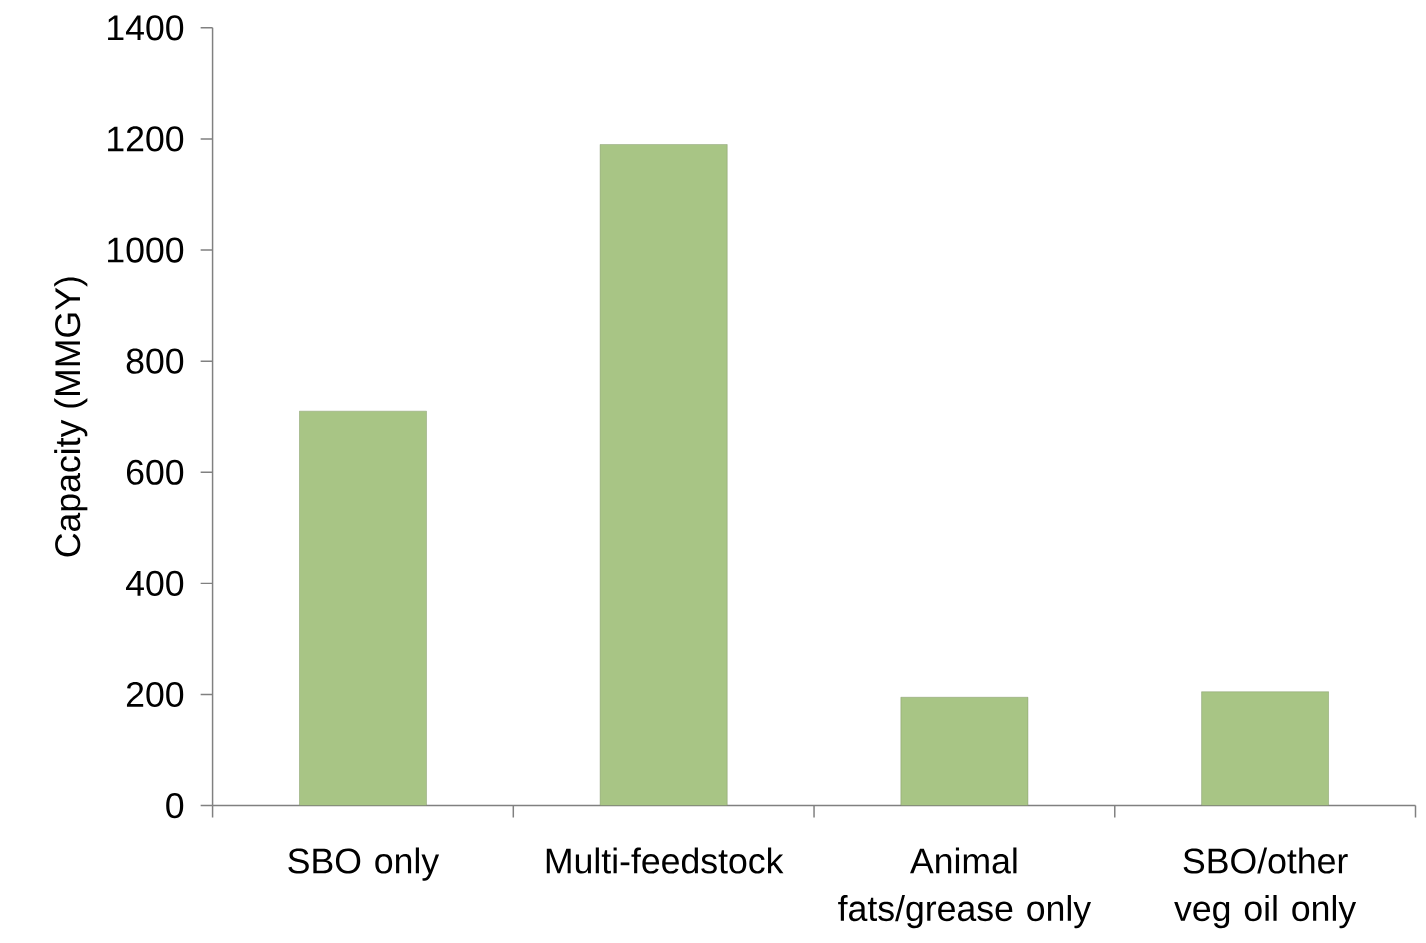 The height and width of the screenshot is (943, 1426). Describe the element at coordinates (155, 695) in the screenshot. I see `y-tick-label: 200` at that location.